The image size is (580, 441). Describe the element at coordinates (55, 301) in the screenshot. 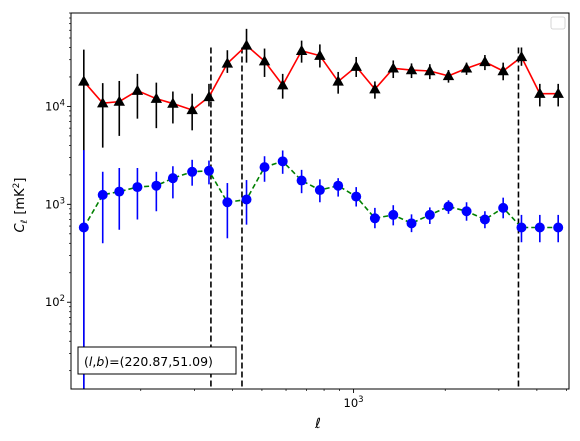

I see `y-tick-label: 102` at that location.